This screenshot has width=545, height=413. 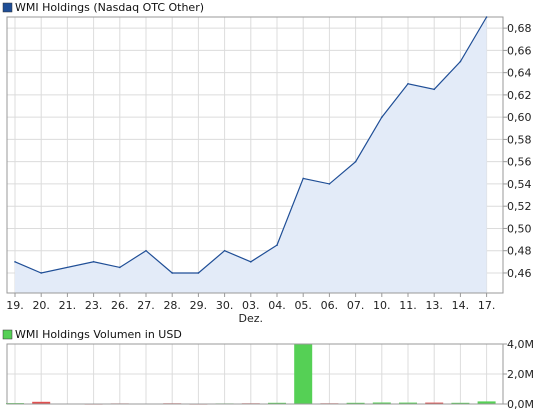 What do you see at coordinates (225, 305) in the screenshot?
I see `x-tick-label: 30.` at bounding box center [225, 305].